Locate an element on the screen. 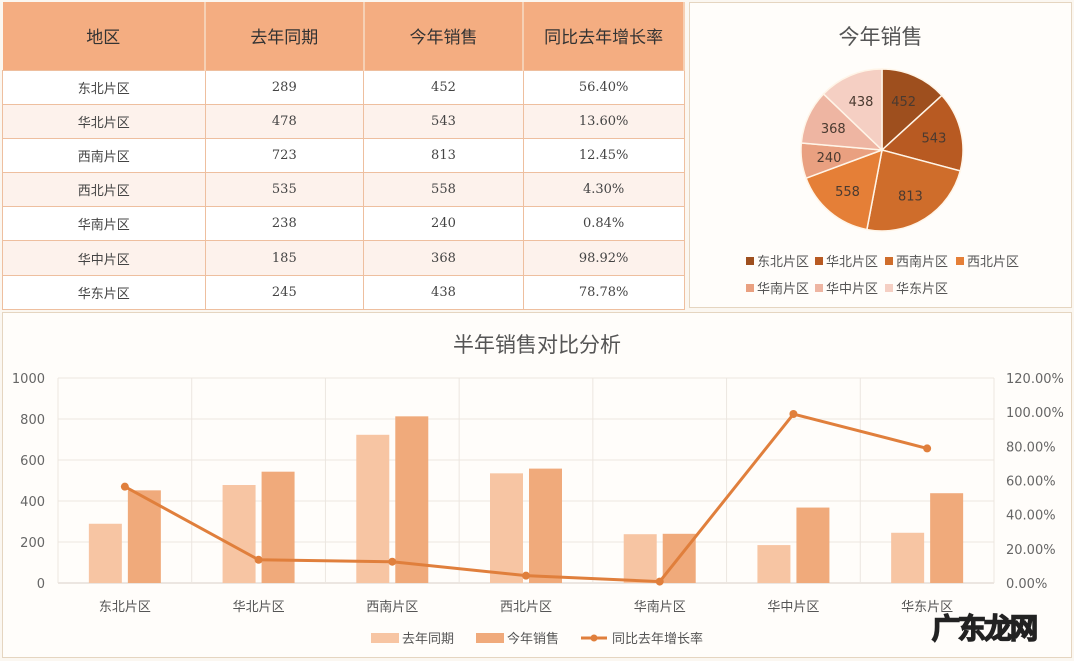 Image resolution: width=1074 pixels, height=661 pixels. x-tick-label: 西南片区 is located at coordinates (392, 607).